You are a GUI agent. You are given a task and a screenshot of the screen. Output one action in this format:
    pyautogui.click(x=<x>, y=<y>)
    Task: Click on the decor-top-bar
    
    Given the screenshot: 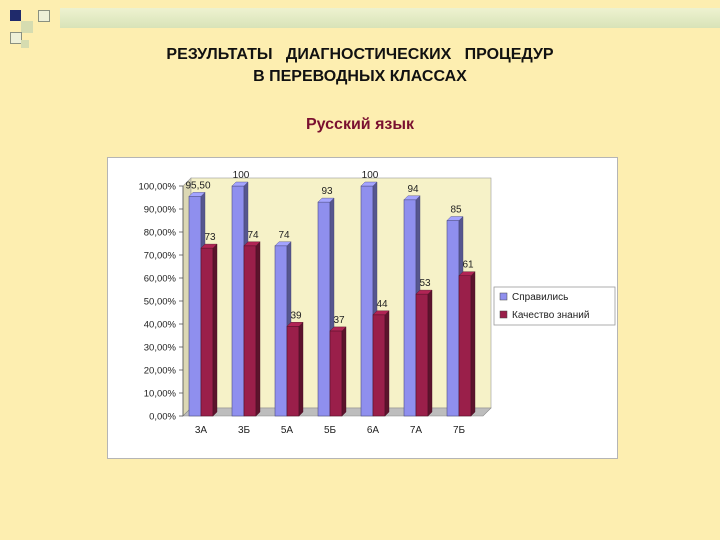 What is the action you would take?
    pyautogui.click(x=390, y=18)
    